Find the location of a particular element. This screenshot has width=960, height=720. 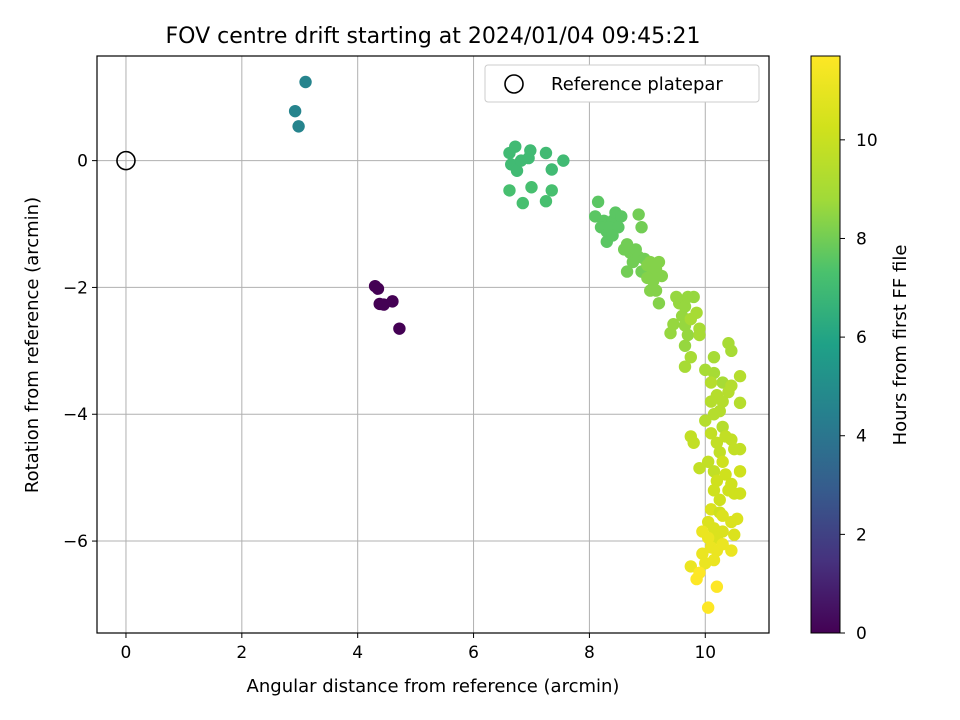

legend: Reference platepar is located at coordinates (622, 83).